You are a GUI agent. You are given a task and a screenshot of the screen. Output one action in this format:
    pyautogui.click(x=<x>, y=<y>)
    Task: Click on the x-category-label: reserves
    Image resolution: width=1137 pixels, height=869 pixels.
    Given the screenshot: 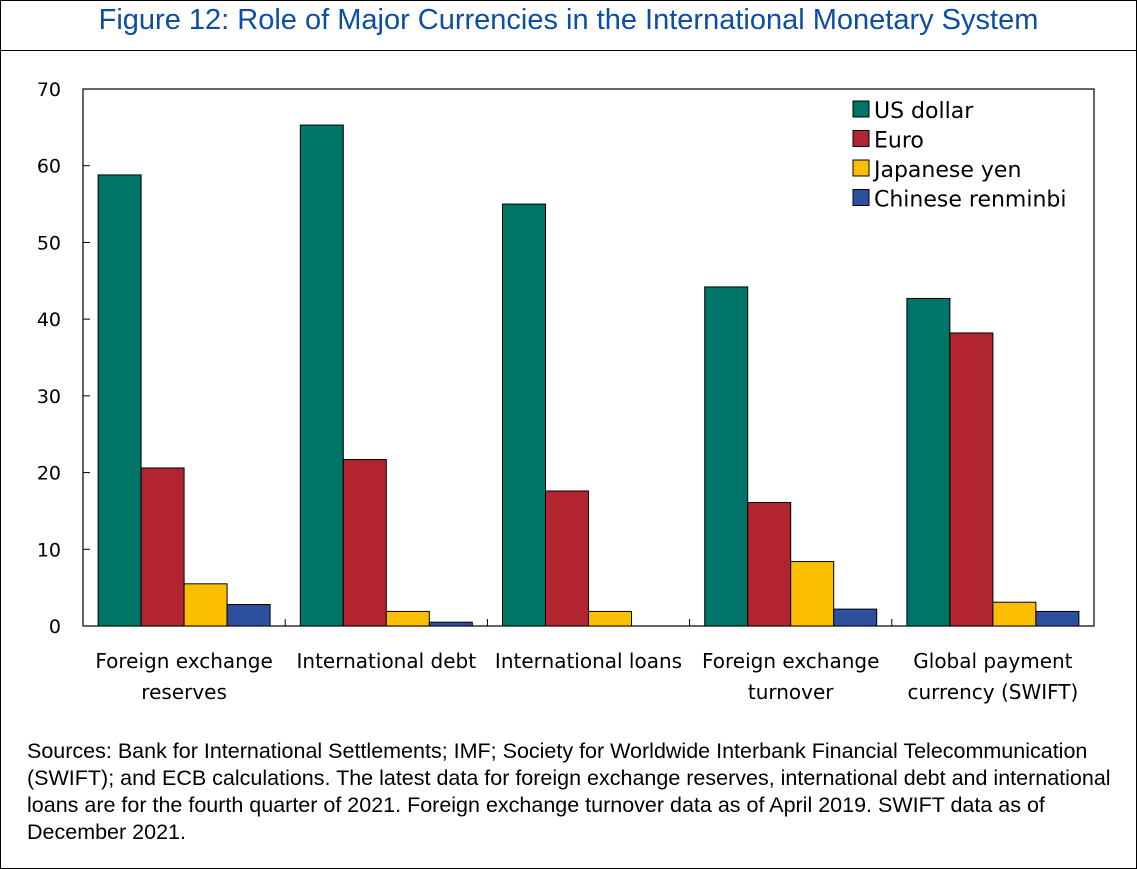 What is the action you would take?
    pyautogui.click(x=184, y=692)
    